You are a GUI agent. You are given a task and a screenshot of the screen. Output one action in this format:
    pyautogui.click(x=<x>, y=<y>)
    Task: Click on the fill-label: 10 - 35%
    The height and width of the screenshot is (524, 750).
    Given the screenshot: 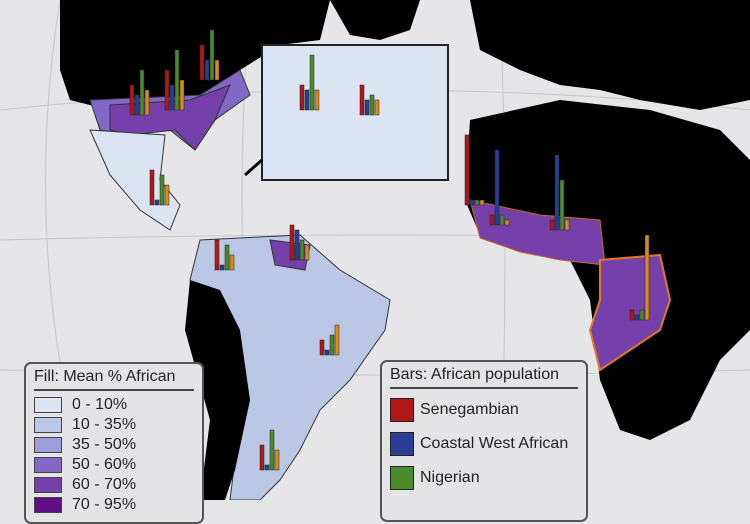 What is the action you would take?
    pyautogui.click(x=104, y=424)
    